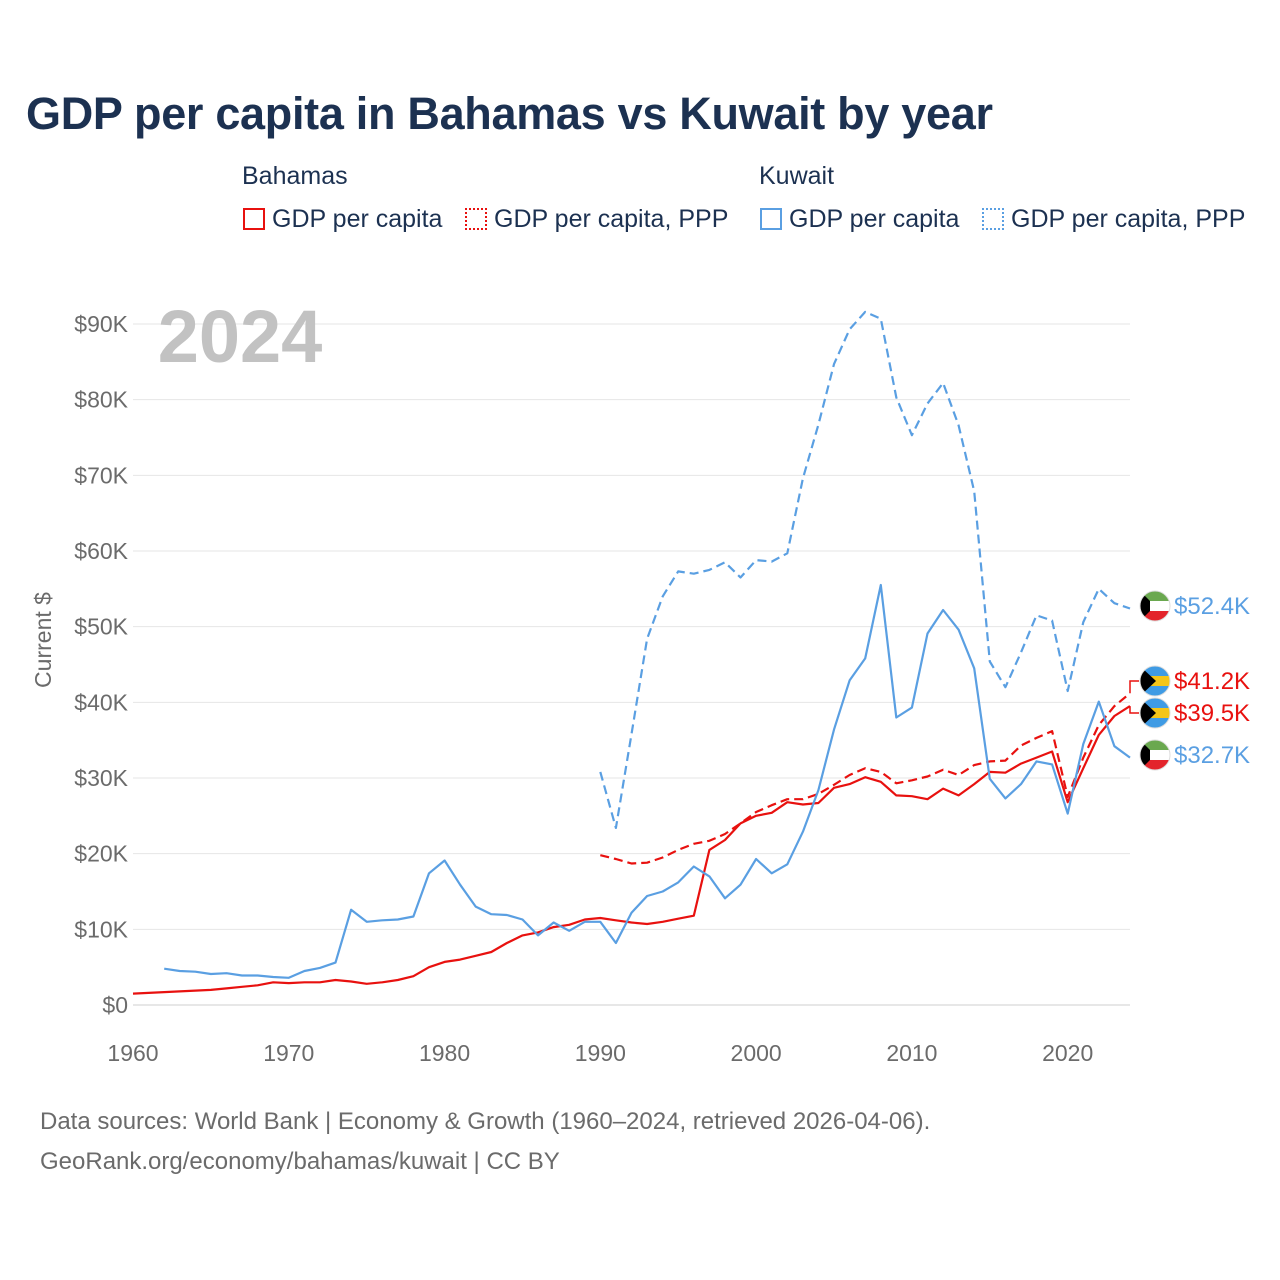 This screenshot has width=1280, height=1280. I want to click on legend-item-bahamas-gdp: GDP per capita, so click(342, 219).